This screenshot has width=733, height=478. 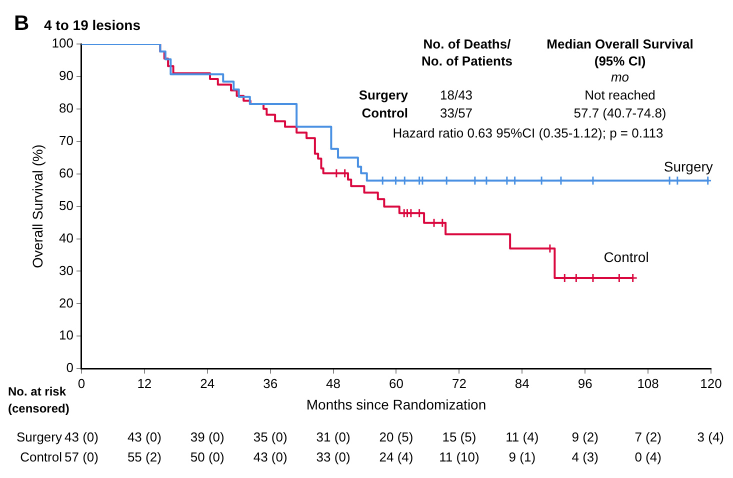 I want to click on series-label: Surgery, so click(x=688, y=166).